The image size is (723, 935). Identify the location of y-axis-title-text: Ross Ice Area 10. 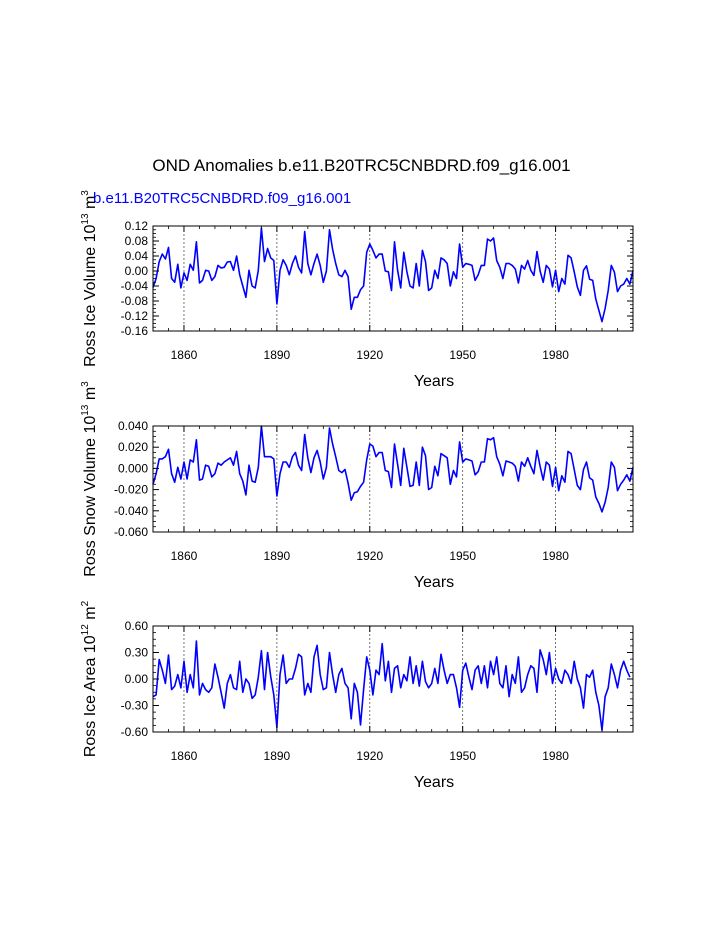
(90, 696).